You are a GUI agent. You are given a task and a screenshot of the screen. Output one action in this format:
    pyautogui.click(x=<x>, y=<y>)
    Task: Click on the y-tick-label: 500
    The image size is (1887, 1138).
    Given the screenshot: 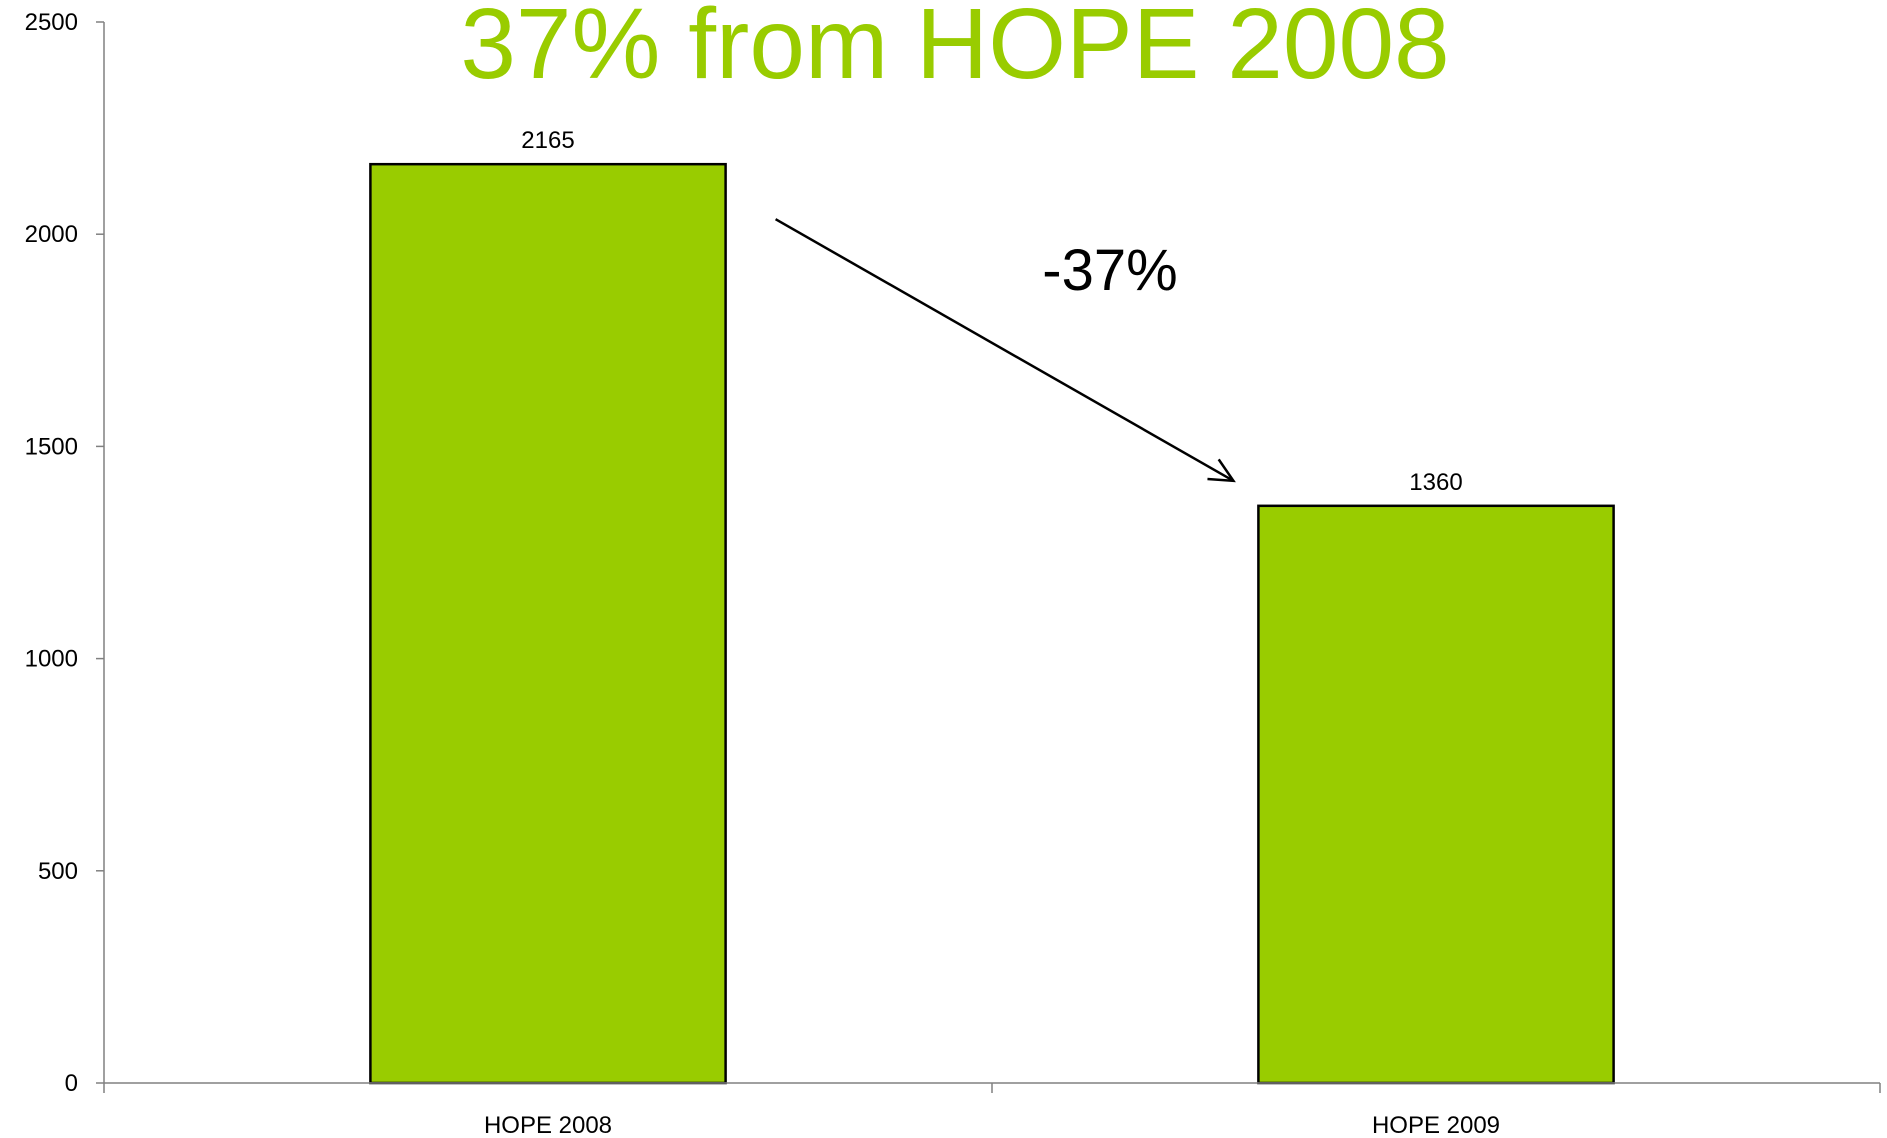 What is the action you would take?
    pyautogui.click(x=58, y=871)
    